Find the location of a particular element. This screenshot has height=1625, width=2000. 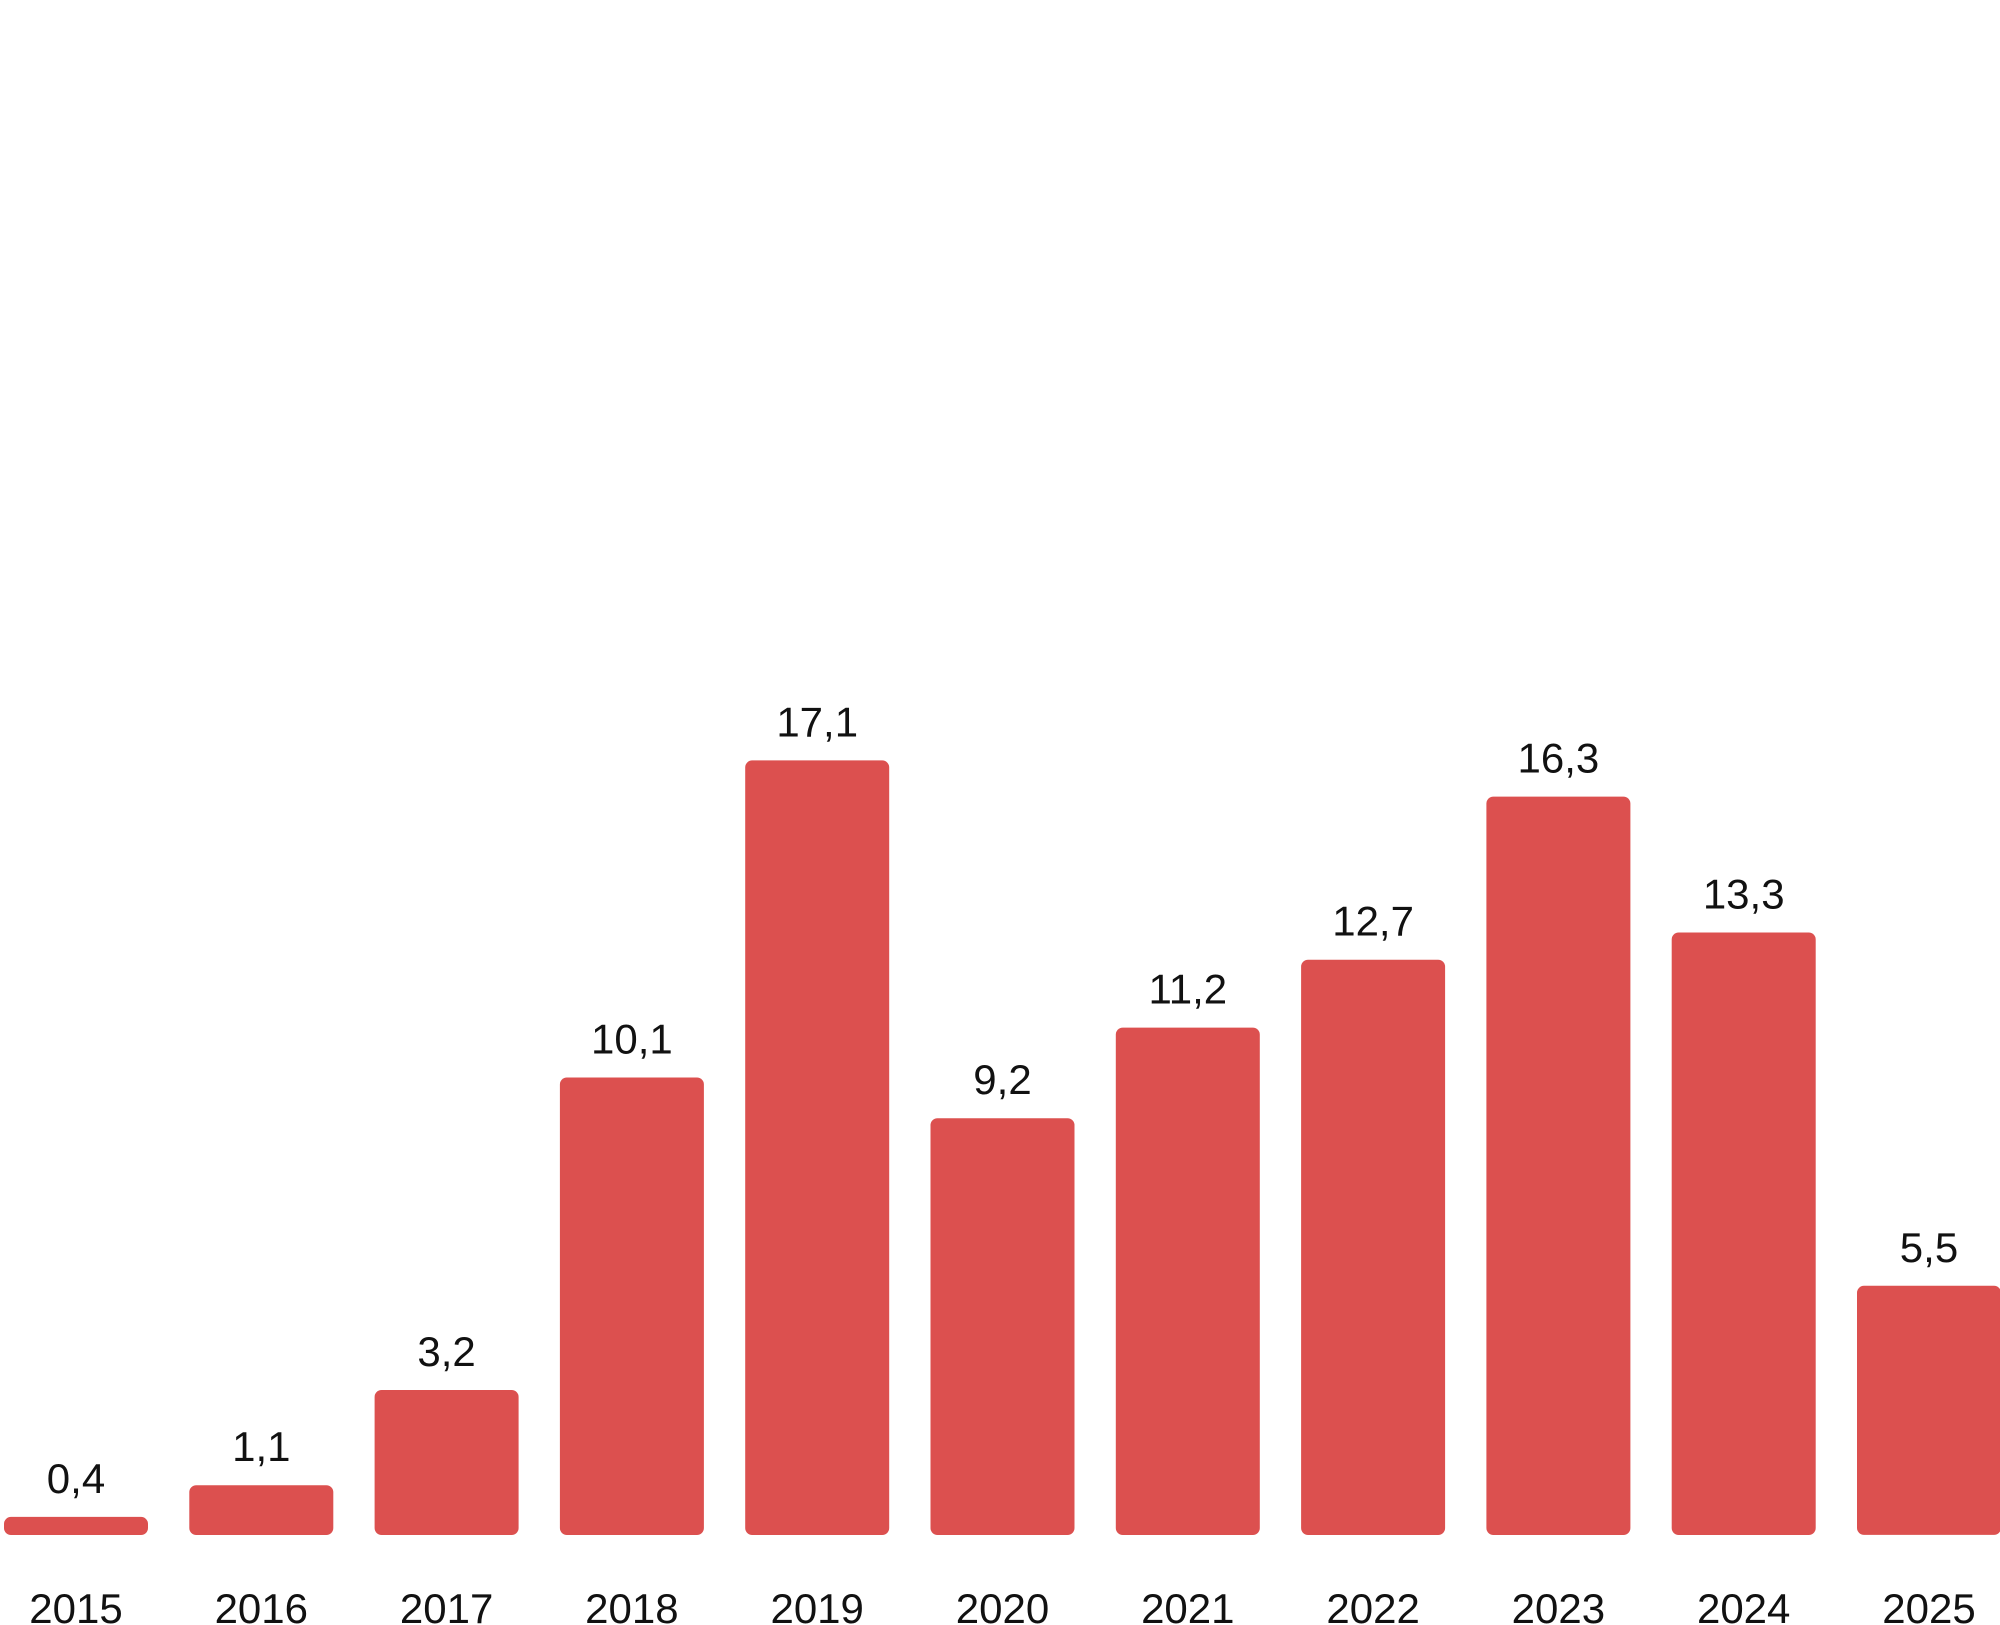

x-tick-label-2022: 2022 is located at coordinates (1372, 1605).